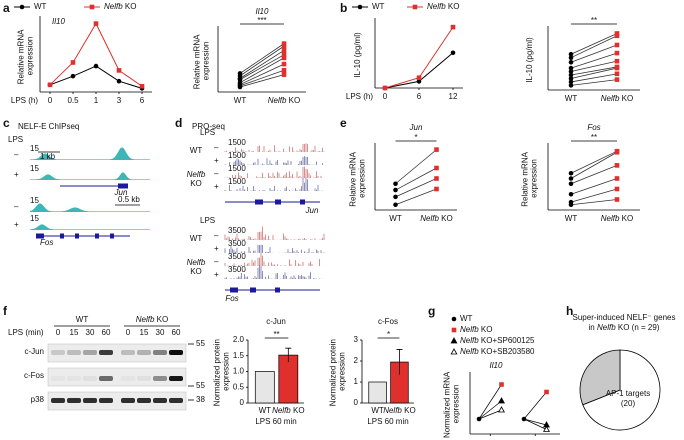 This screenshot has width=684, height=440. I want to click on x-tick-label: 1, so click(96, 100).